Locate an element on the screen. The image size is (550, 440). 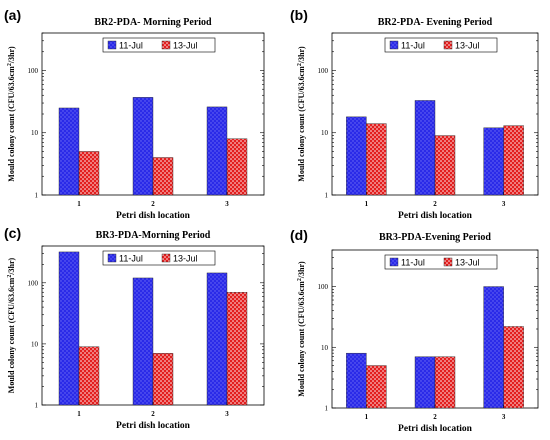
panel-letter: (a) is located at coordinates (12, 15).